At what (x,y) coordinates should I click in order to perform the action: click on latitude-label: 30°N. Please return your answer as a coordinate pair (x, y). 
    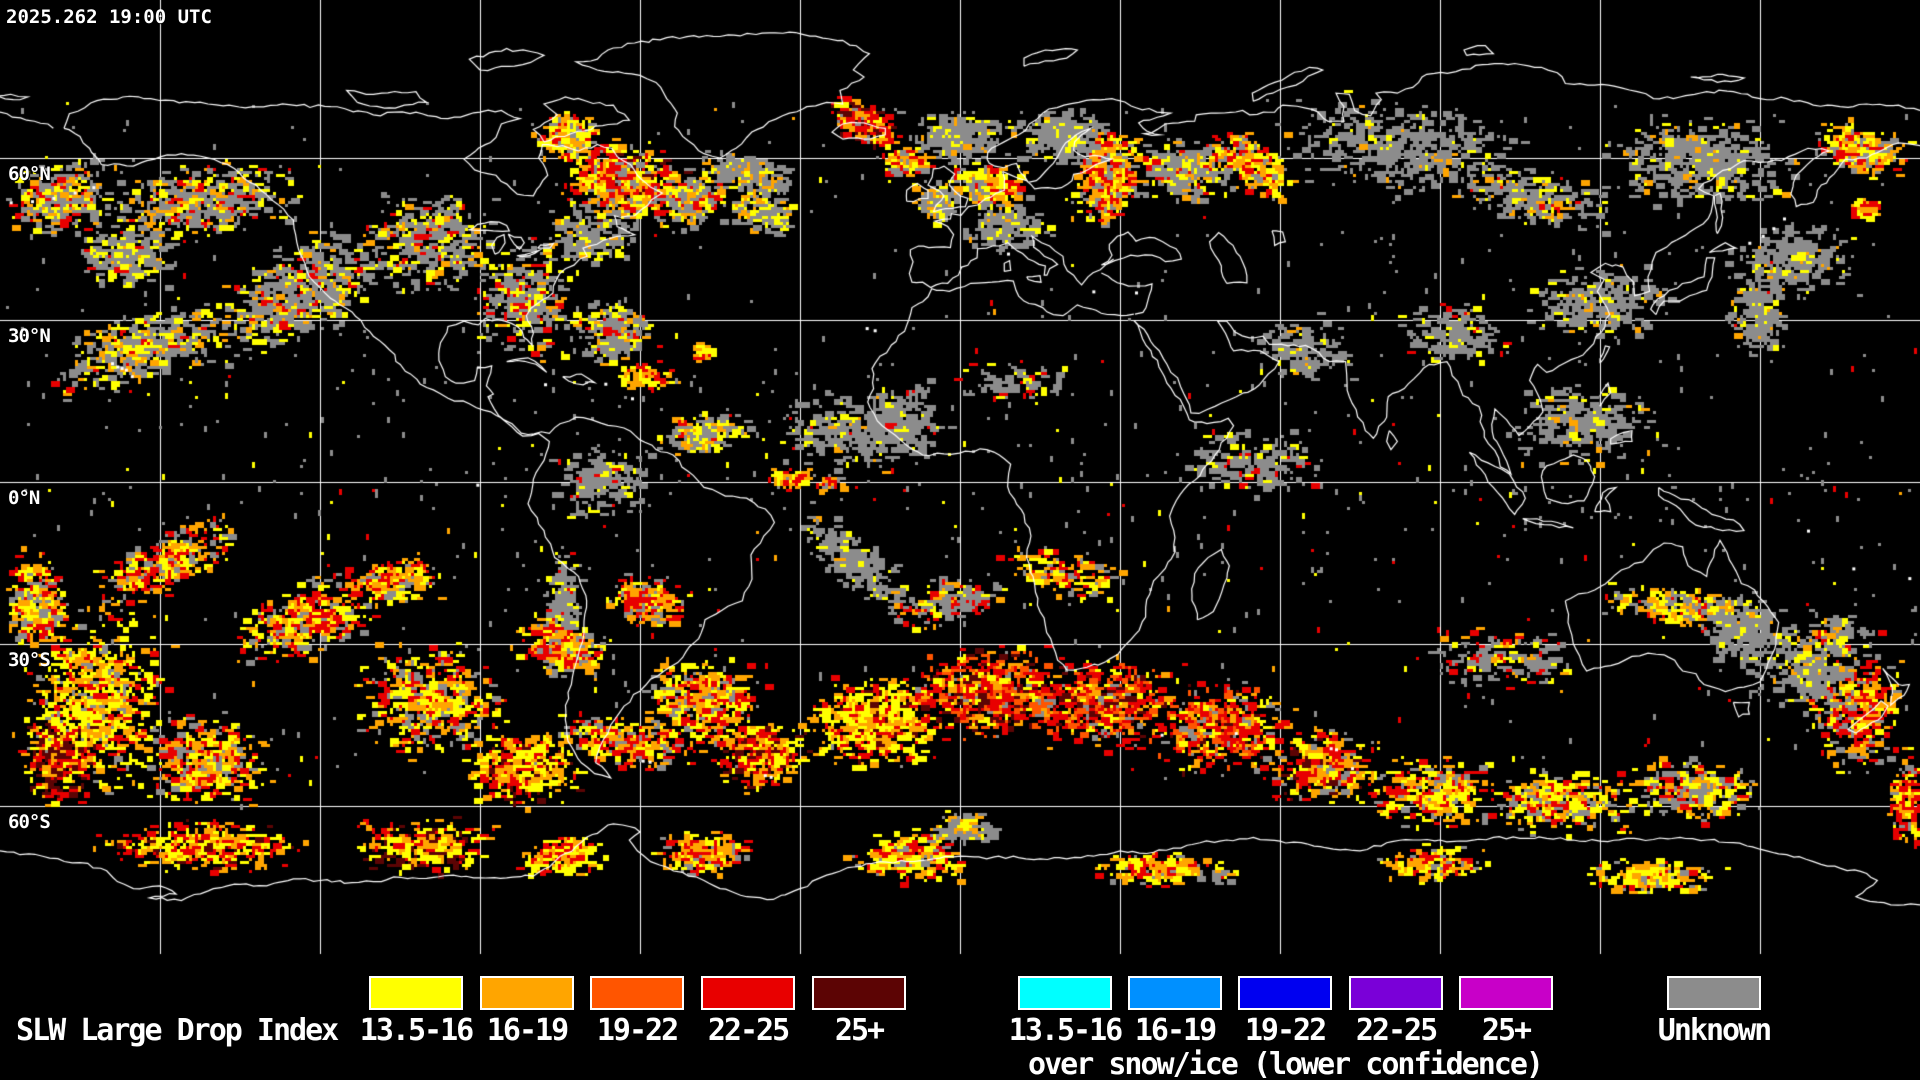
    Looking at the image, I should click on (29, 336).